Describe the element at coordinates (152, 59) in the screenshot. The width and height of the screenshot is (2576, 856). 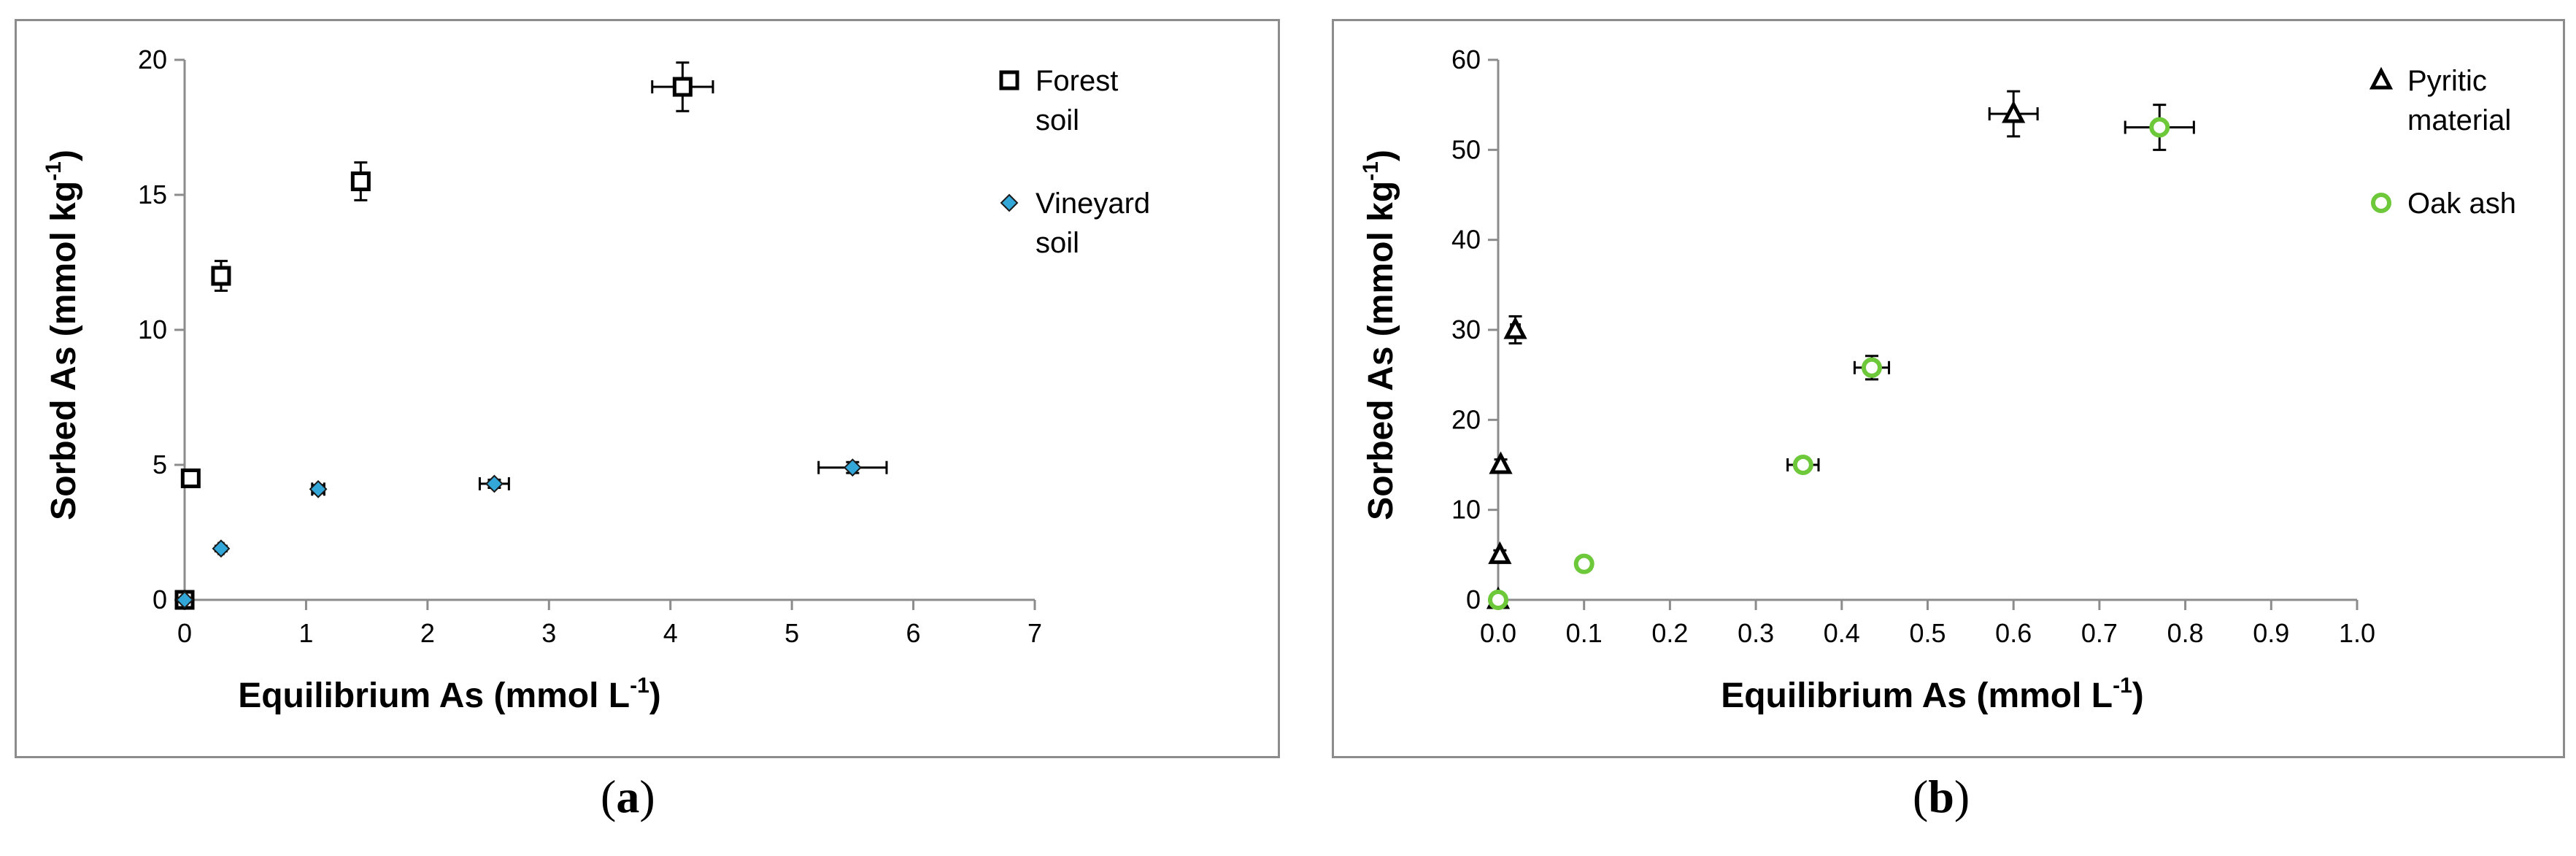
I see `y-tick-label-a: 20` at that location.